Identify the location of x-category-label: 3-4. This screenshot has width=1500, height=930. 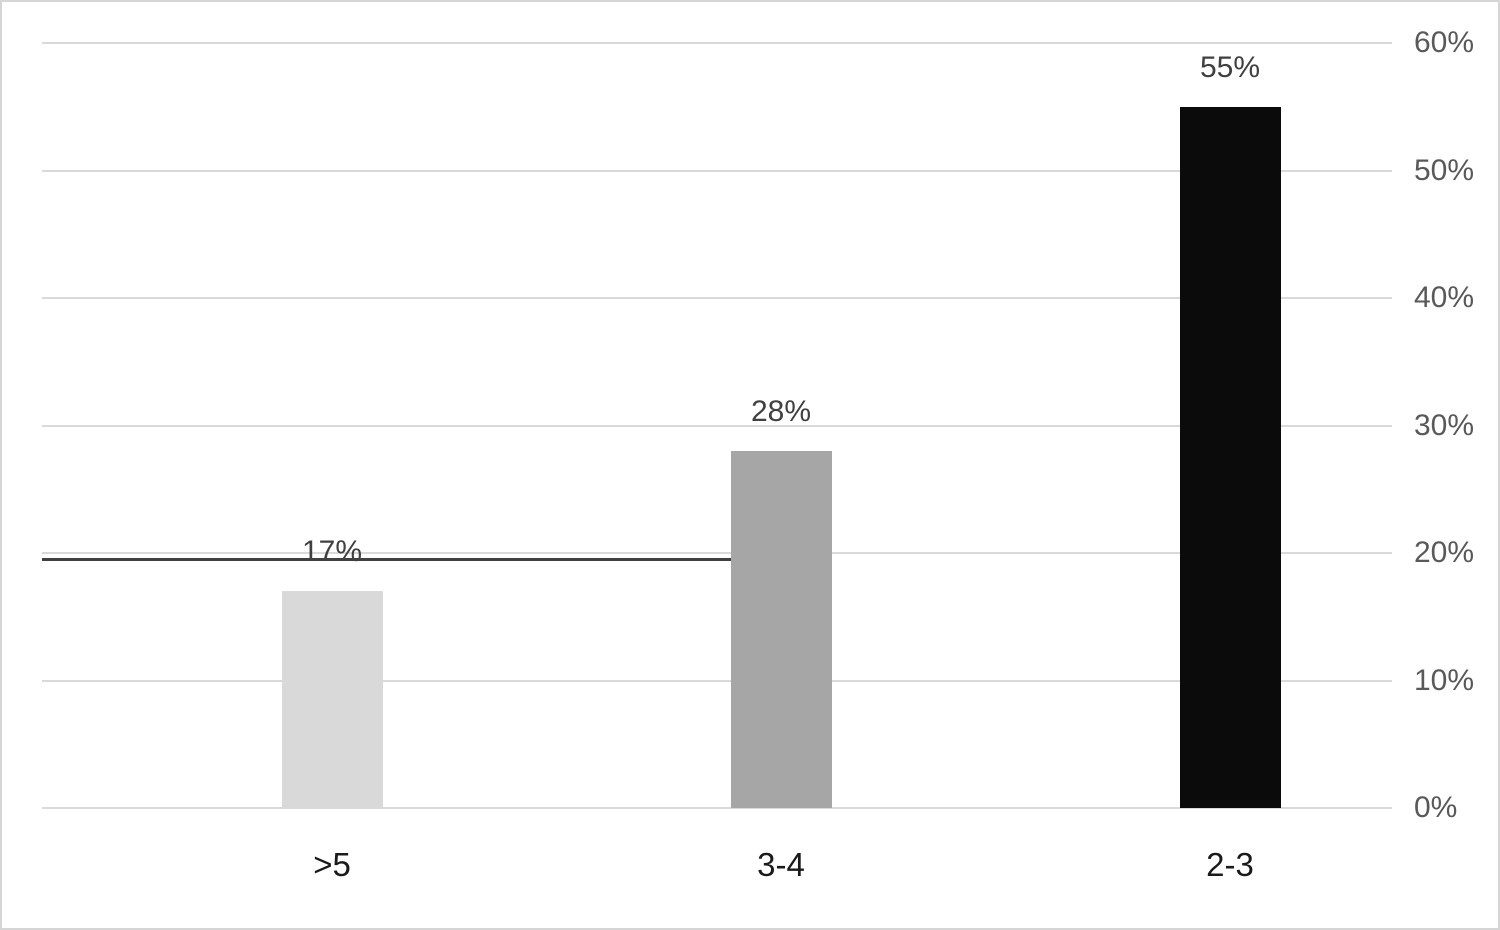
(781, 864).